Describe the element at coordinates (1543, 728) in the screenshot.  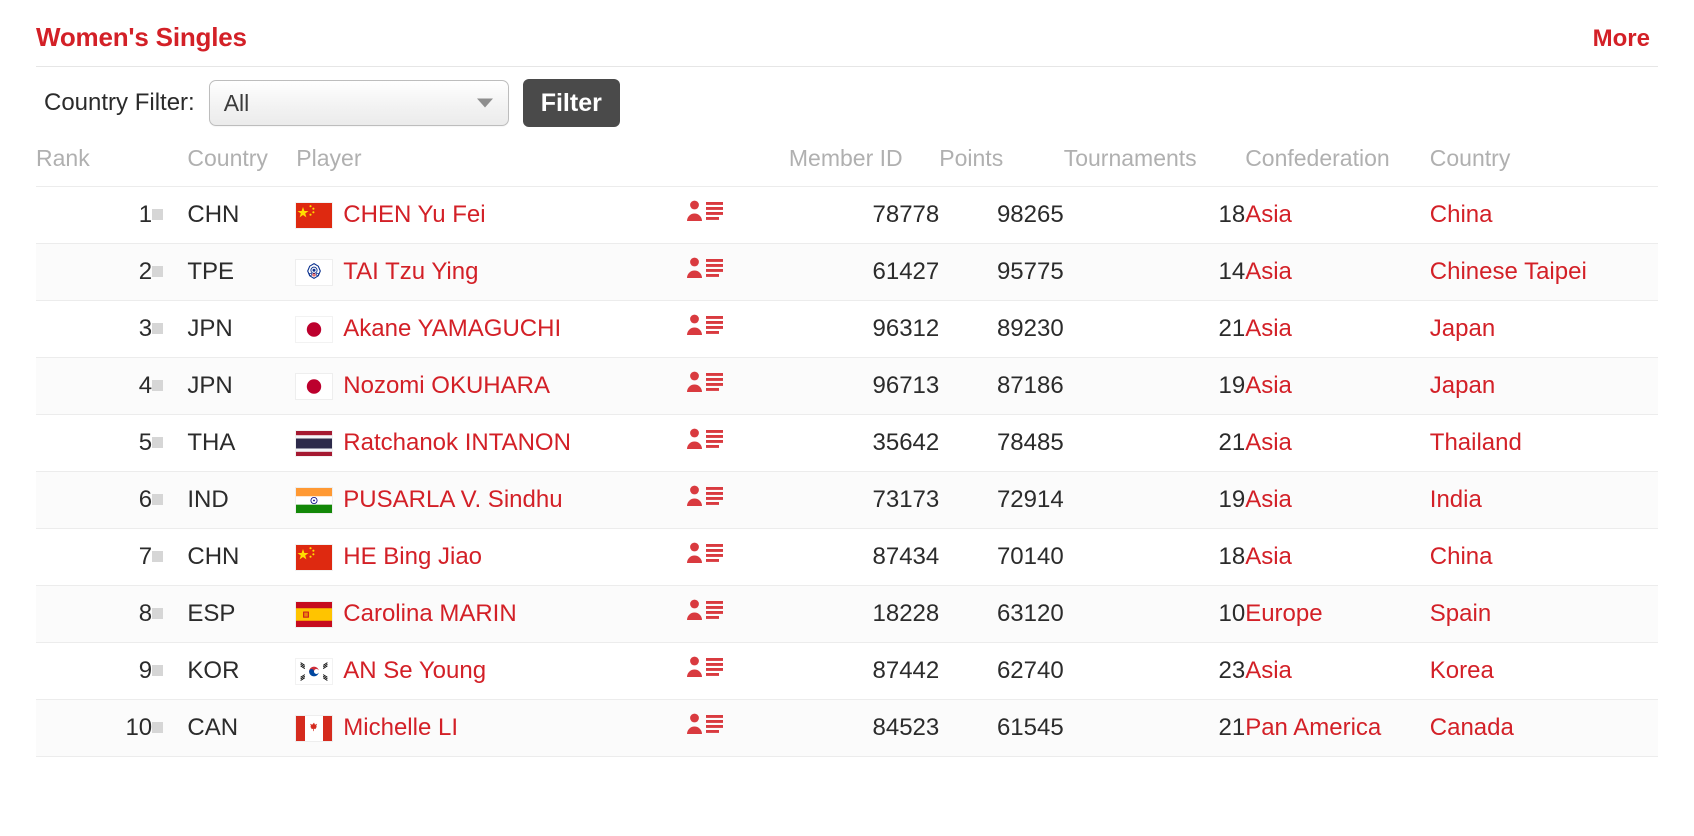
I see `cell-country: Canada` at that location.